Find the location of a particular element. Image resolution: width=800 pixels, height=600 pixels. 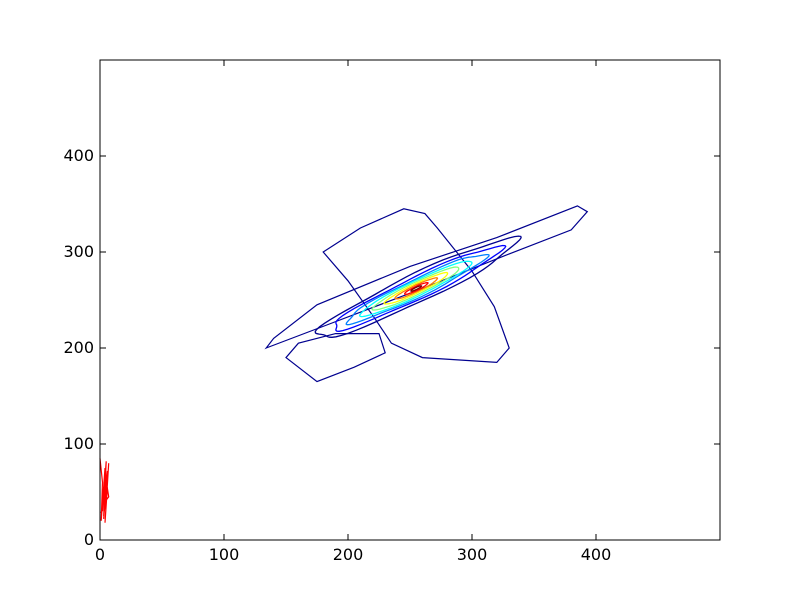

contour-layer is located at coordinates (426, 294).